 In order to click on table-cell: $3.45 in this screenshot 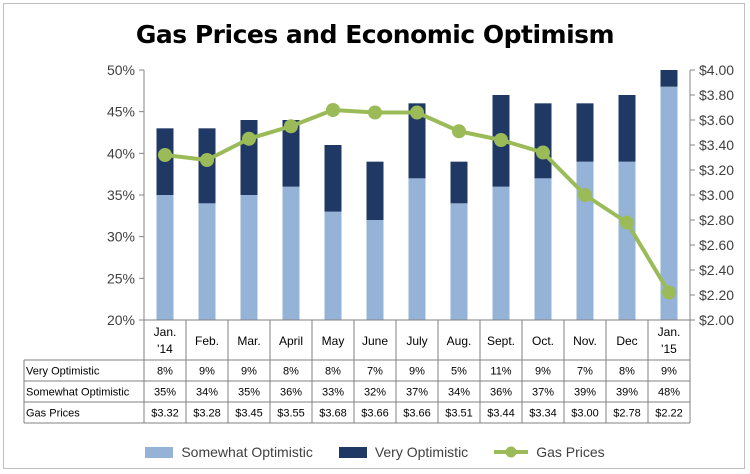, I will do `click(249, 414)`.